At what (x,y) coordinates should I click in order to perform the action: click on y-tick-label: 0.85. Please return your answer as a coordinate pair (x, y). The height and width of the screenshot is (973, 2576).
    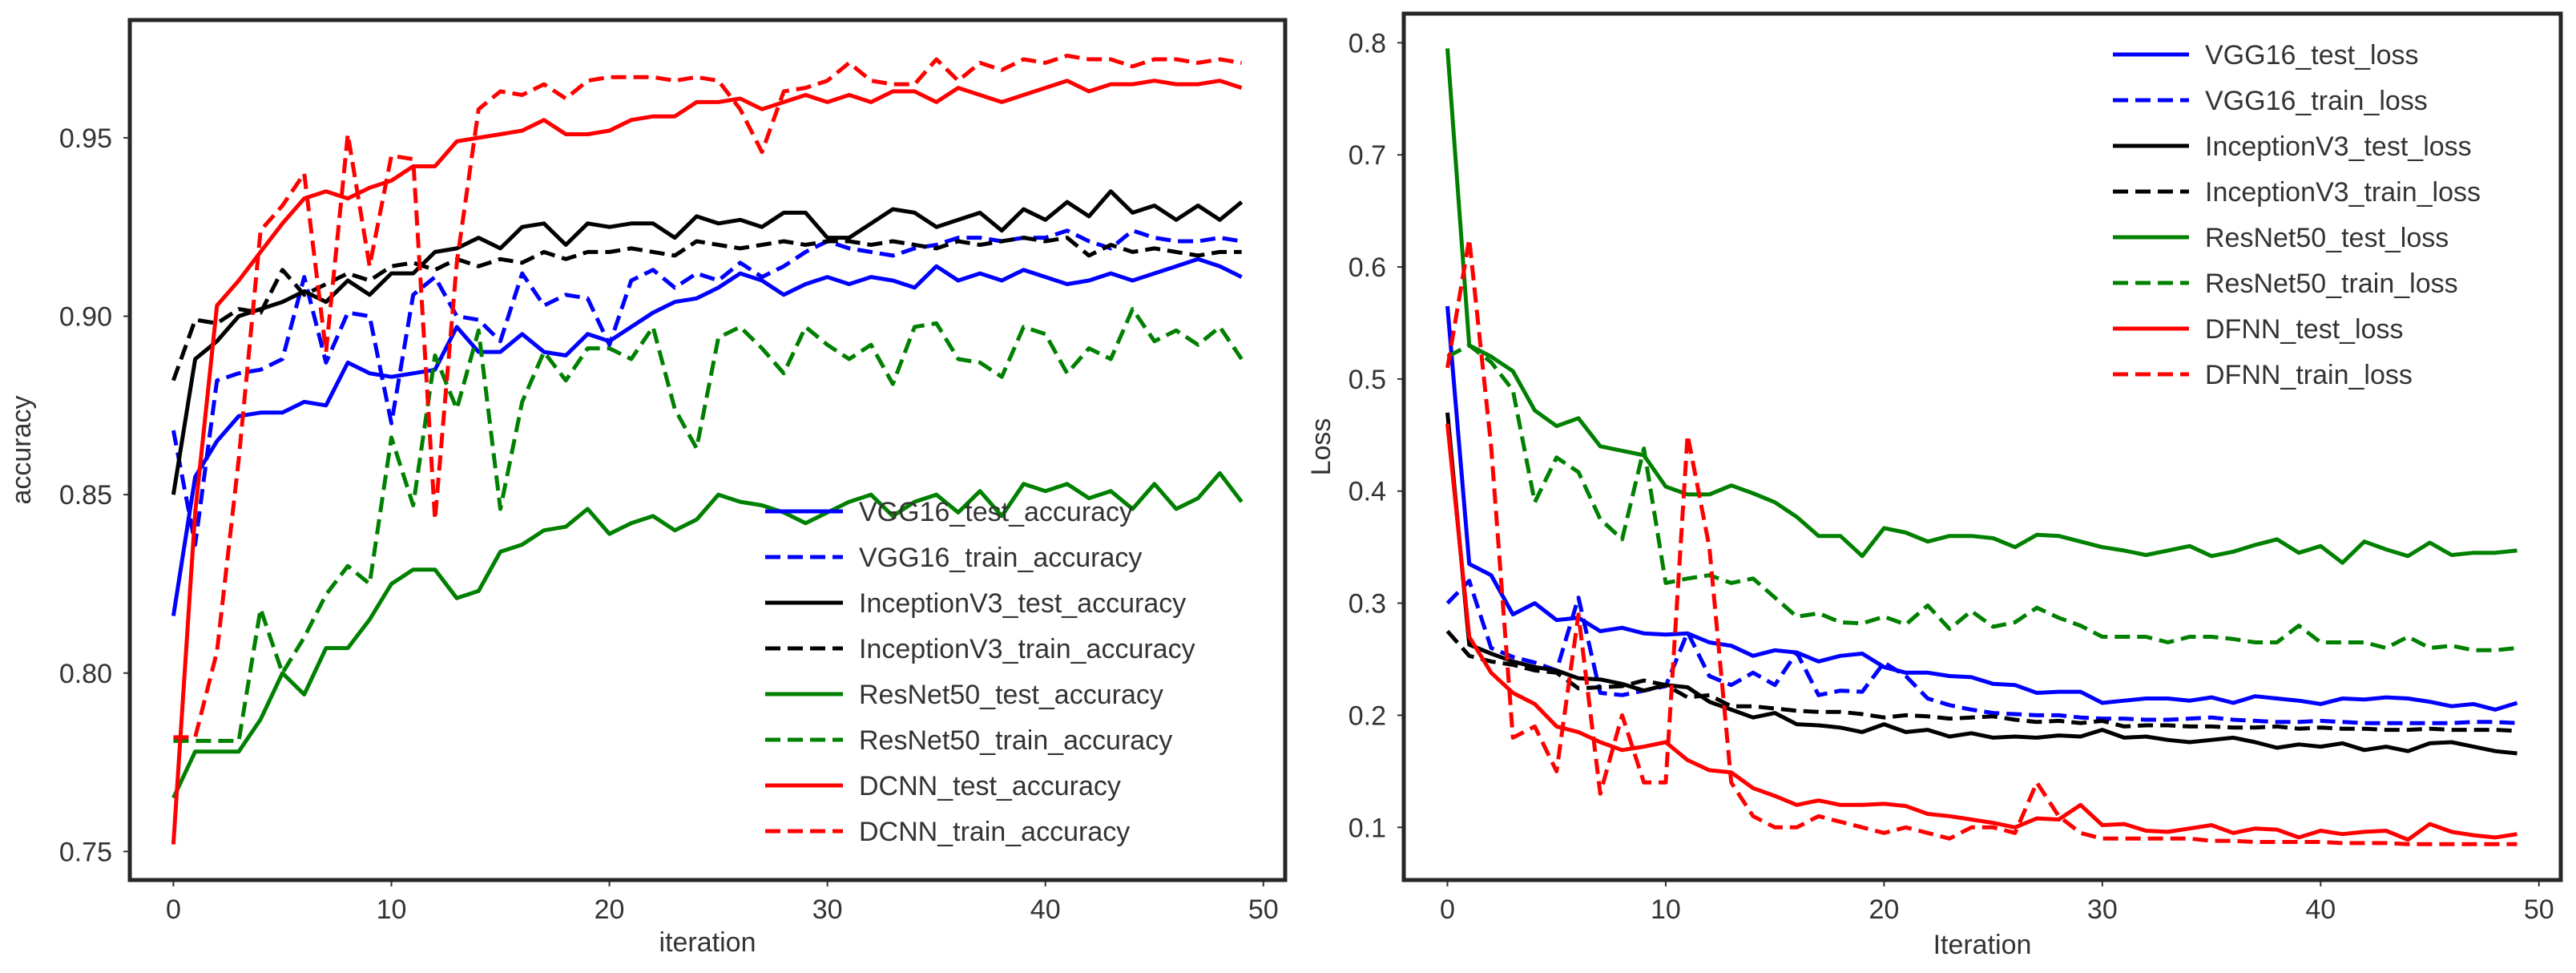
    Looking at the image, I should click on (85, 495).